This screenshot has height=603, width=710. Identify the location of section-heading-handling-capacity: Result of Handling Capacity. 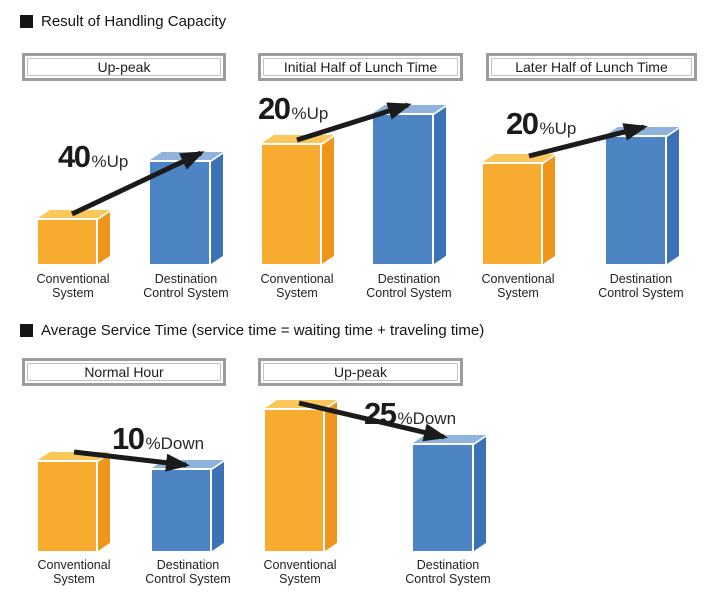
(123, 21).